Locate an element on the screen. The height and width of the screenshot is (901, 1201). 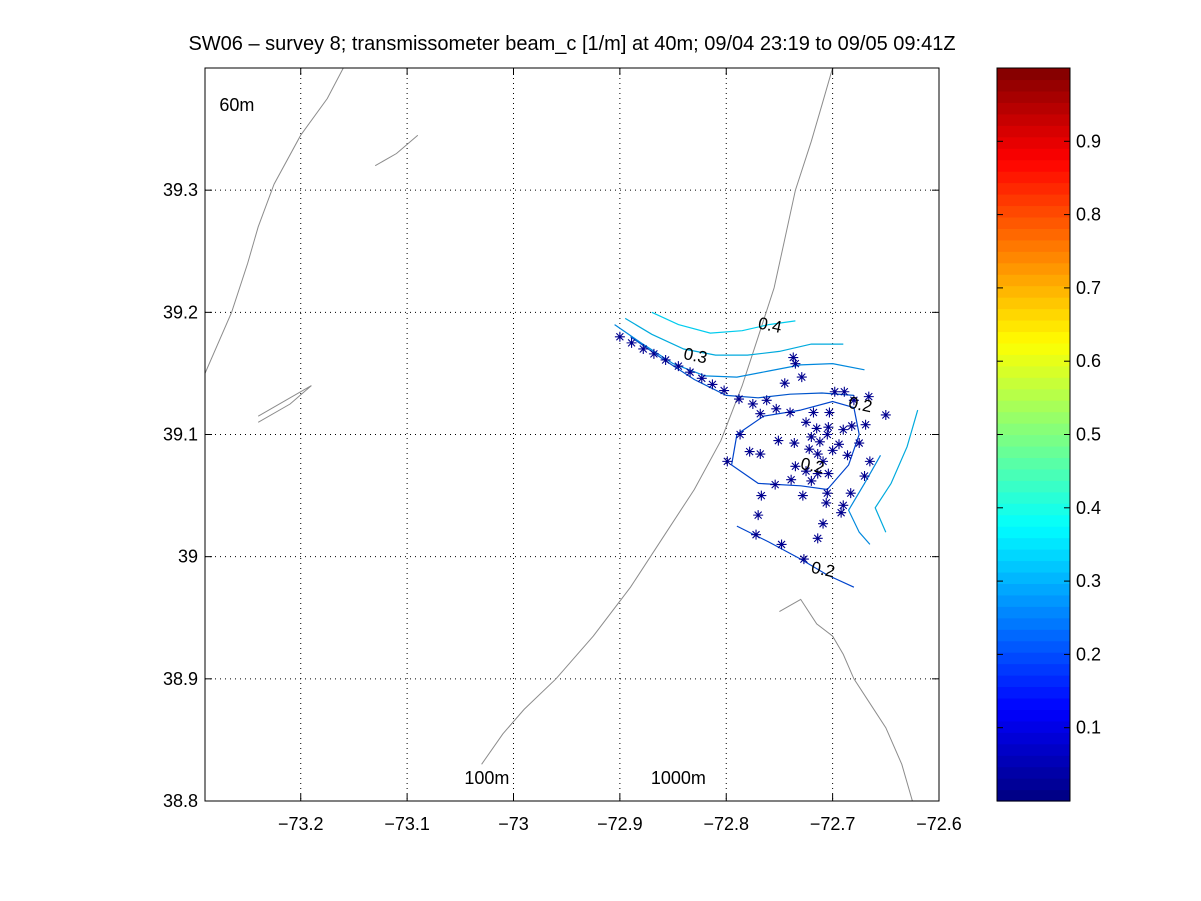
y-tick-label: 39.2 is located at coordinates (180, 312).